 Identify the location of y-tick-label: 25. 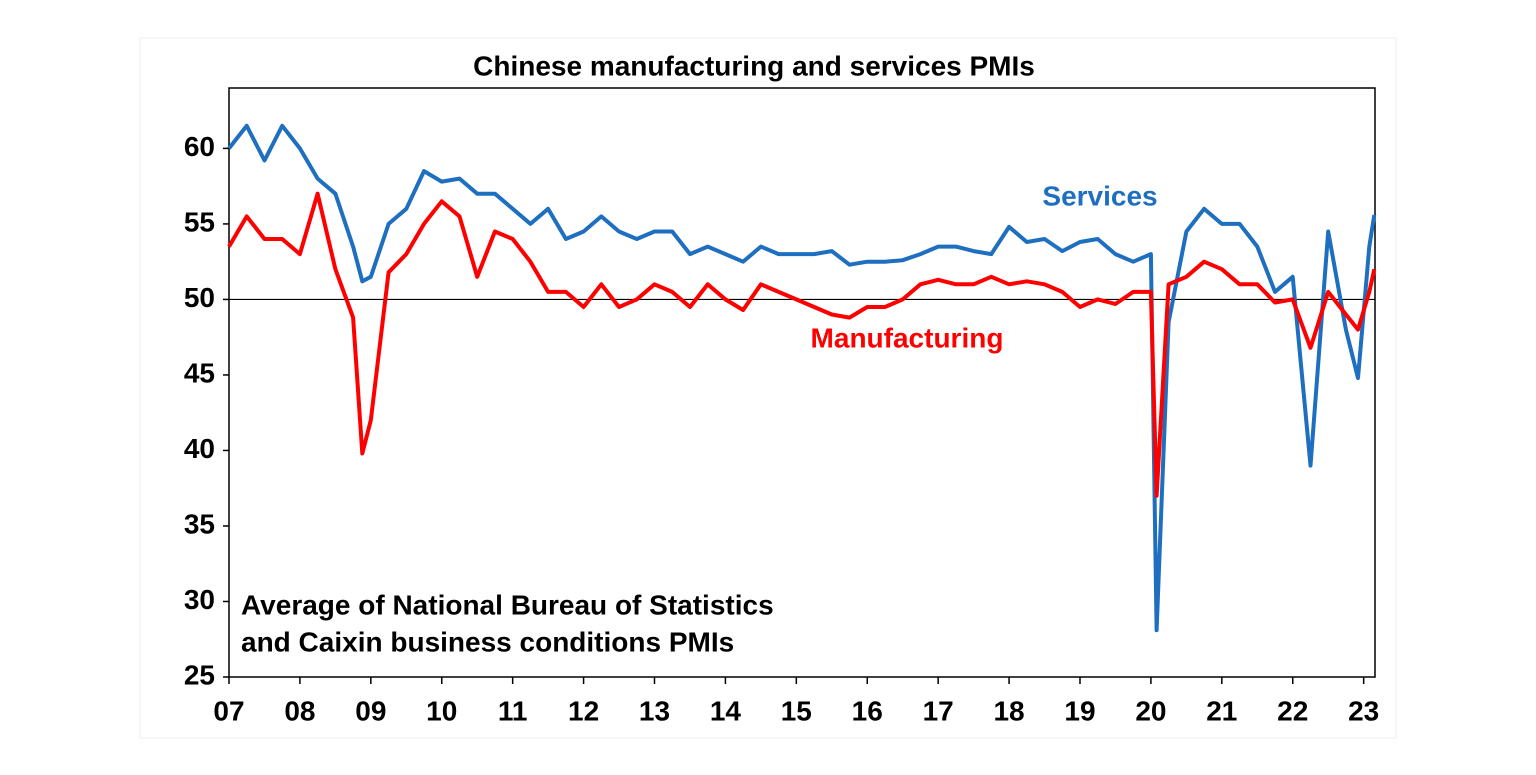
(199, 674).